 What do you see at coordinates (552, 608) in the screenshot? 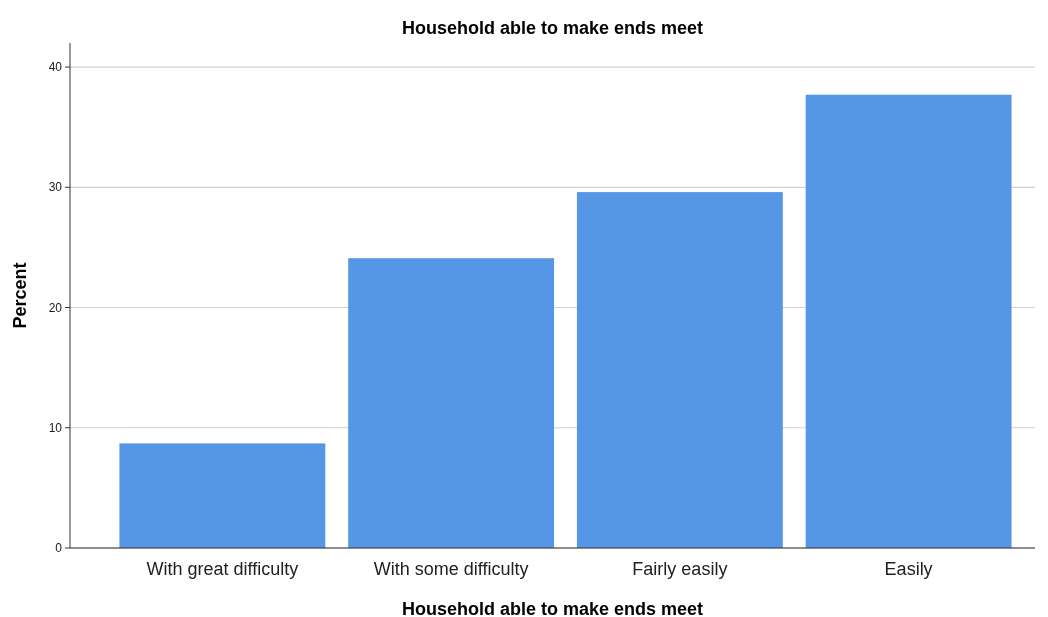
I see `x-axis-title: Household able to make ends meet` at bounding box center [552, 608].